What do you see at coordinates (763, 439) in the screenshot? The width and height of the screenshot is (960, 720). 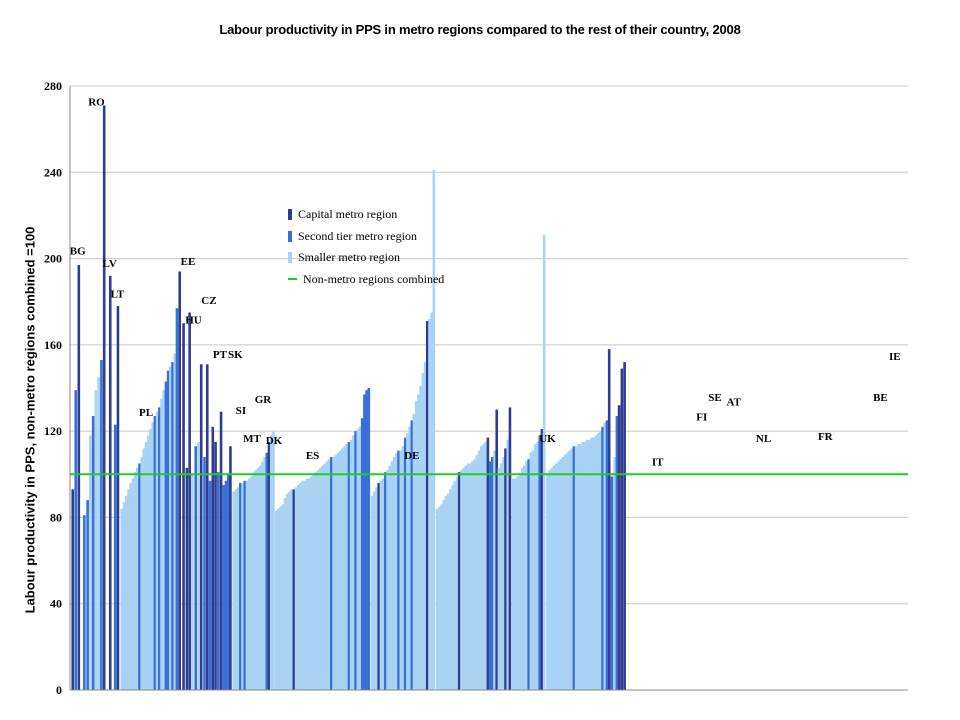 I see `country-label: NL` at bounding box center [763, 439].